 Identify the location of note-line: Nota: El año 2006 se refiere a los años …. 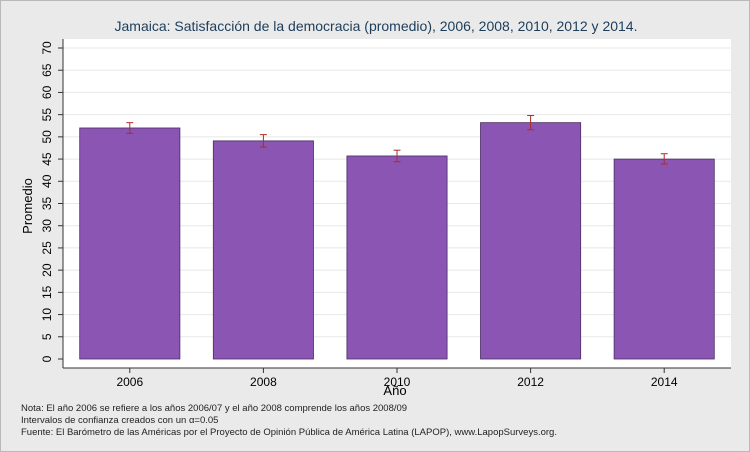
(214, 408).